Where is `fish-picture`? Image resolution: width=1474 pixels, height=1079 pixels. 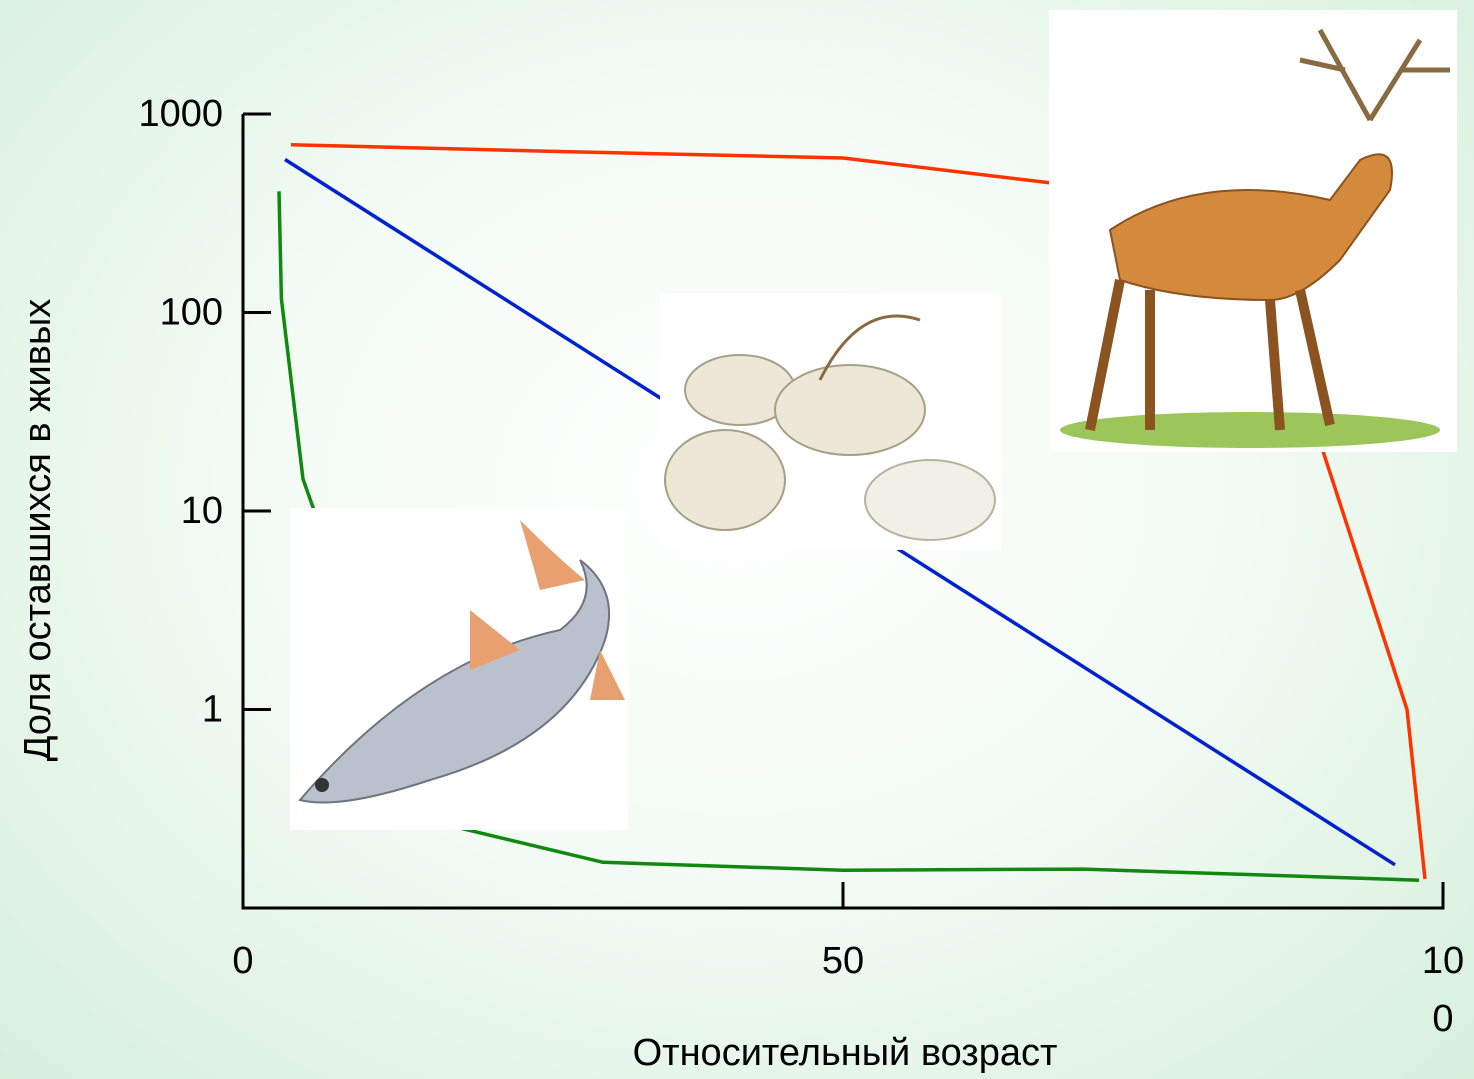
fish-picture is located at coordinates (459, 669).